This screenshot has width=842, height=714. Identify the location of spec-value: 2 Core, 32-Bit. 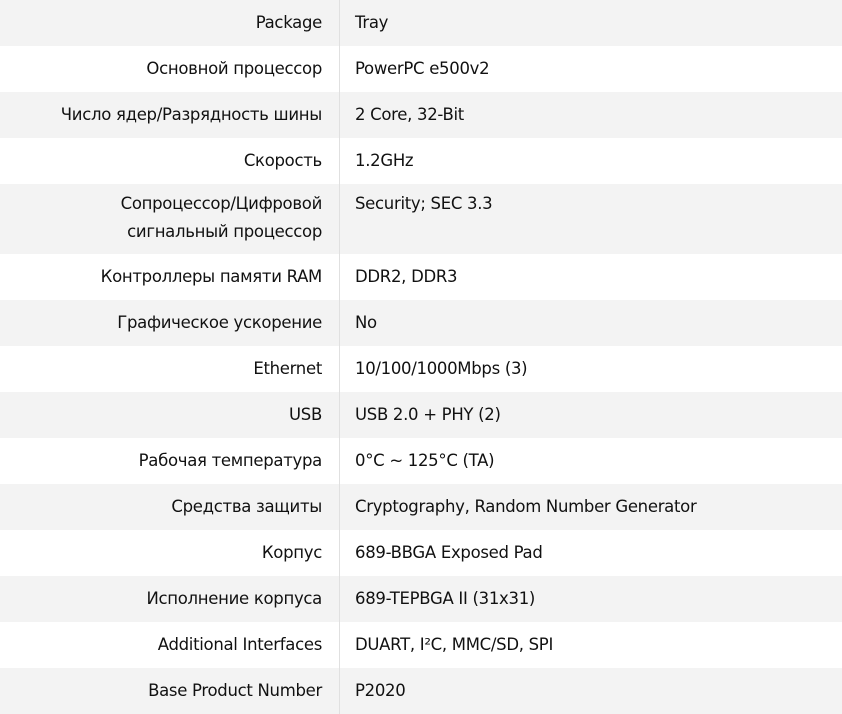
(591, 115).